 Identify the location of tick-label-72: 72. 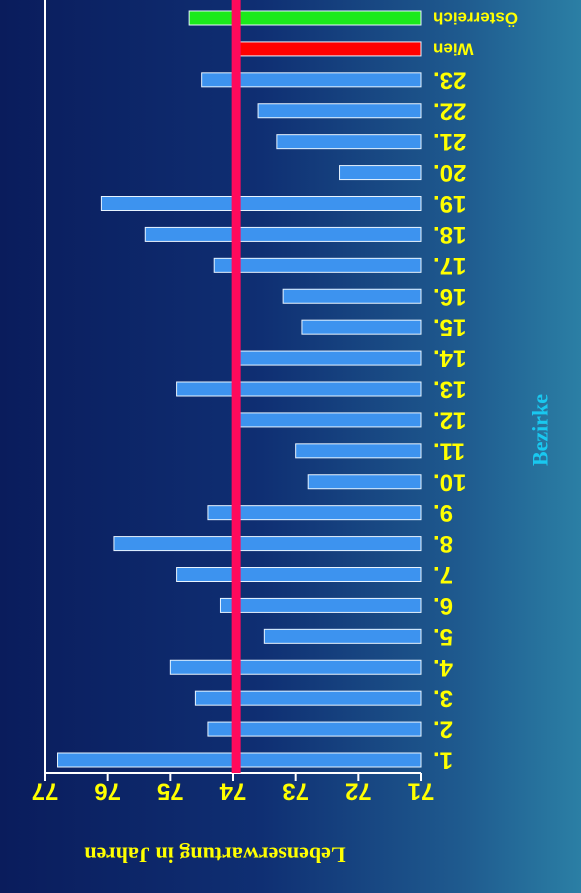
(358, 791).